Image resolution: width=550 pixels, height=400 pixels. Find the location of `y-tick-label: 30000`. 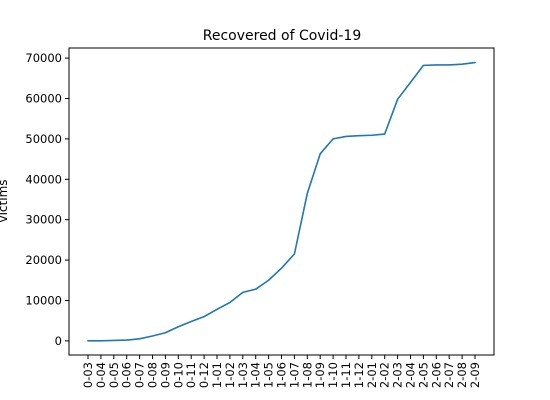

y-tick-label: 30000 is located at coordinates (43, 220).